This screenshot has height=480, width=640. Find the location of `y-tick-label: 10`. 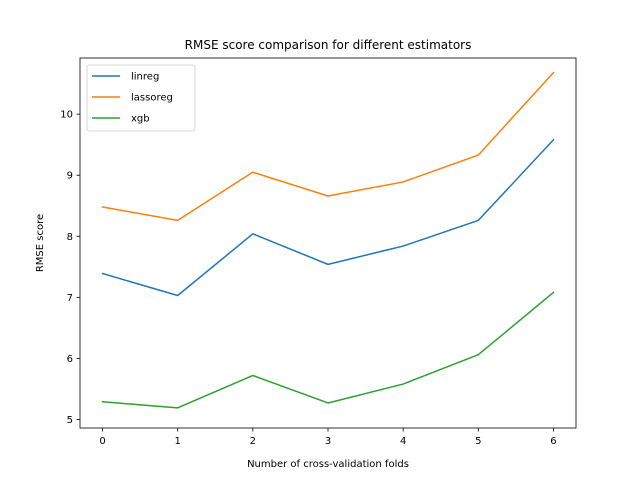

y-tick-label: 10 is located at coordinates (66, 115).